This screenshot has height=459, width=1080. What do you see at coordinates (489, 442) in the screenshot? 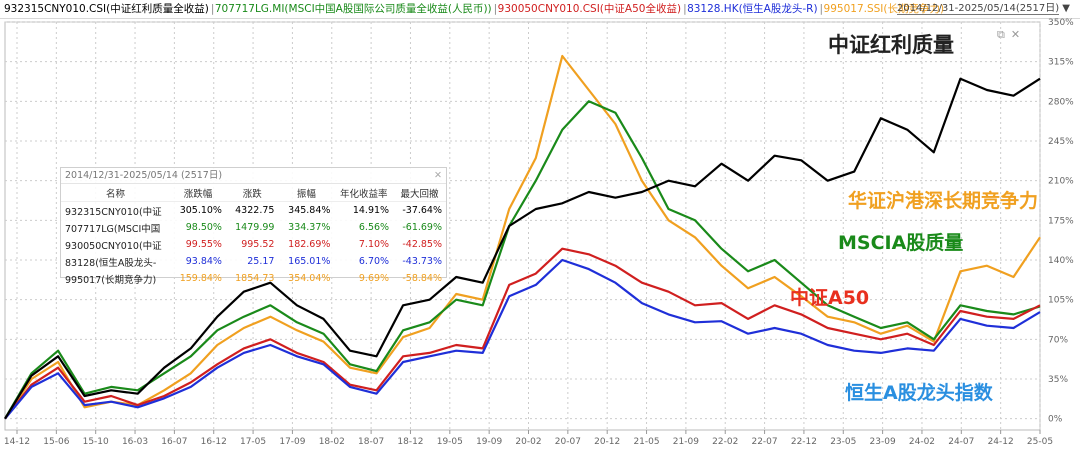
I see `x-tick-label: 19-09` at bounding box center [489, 442].